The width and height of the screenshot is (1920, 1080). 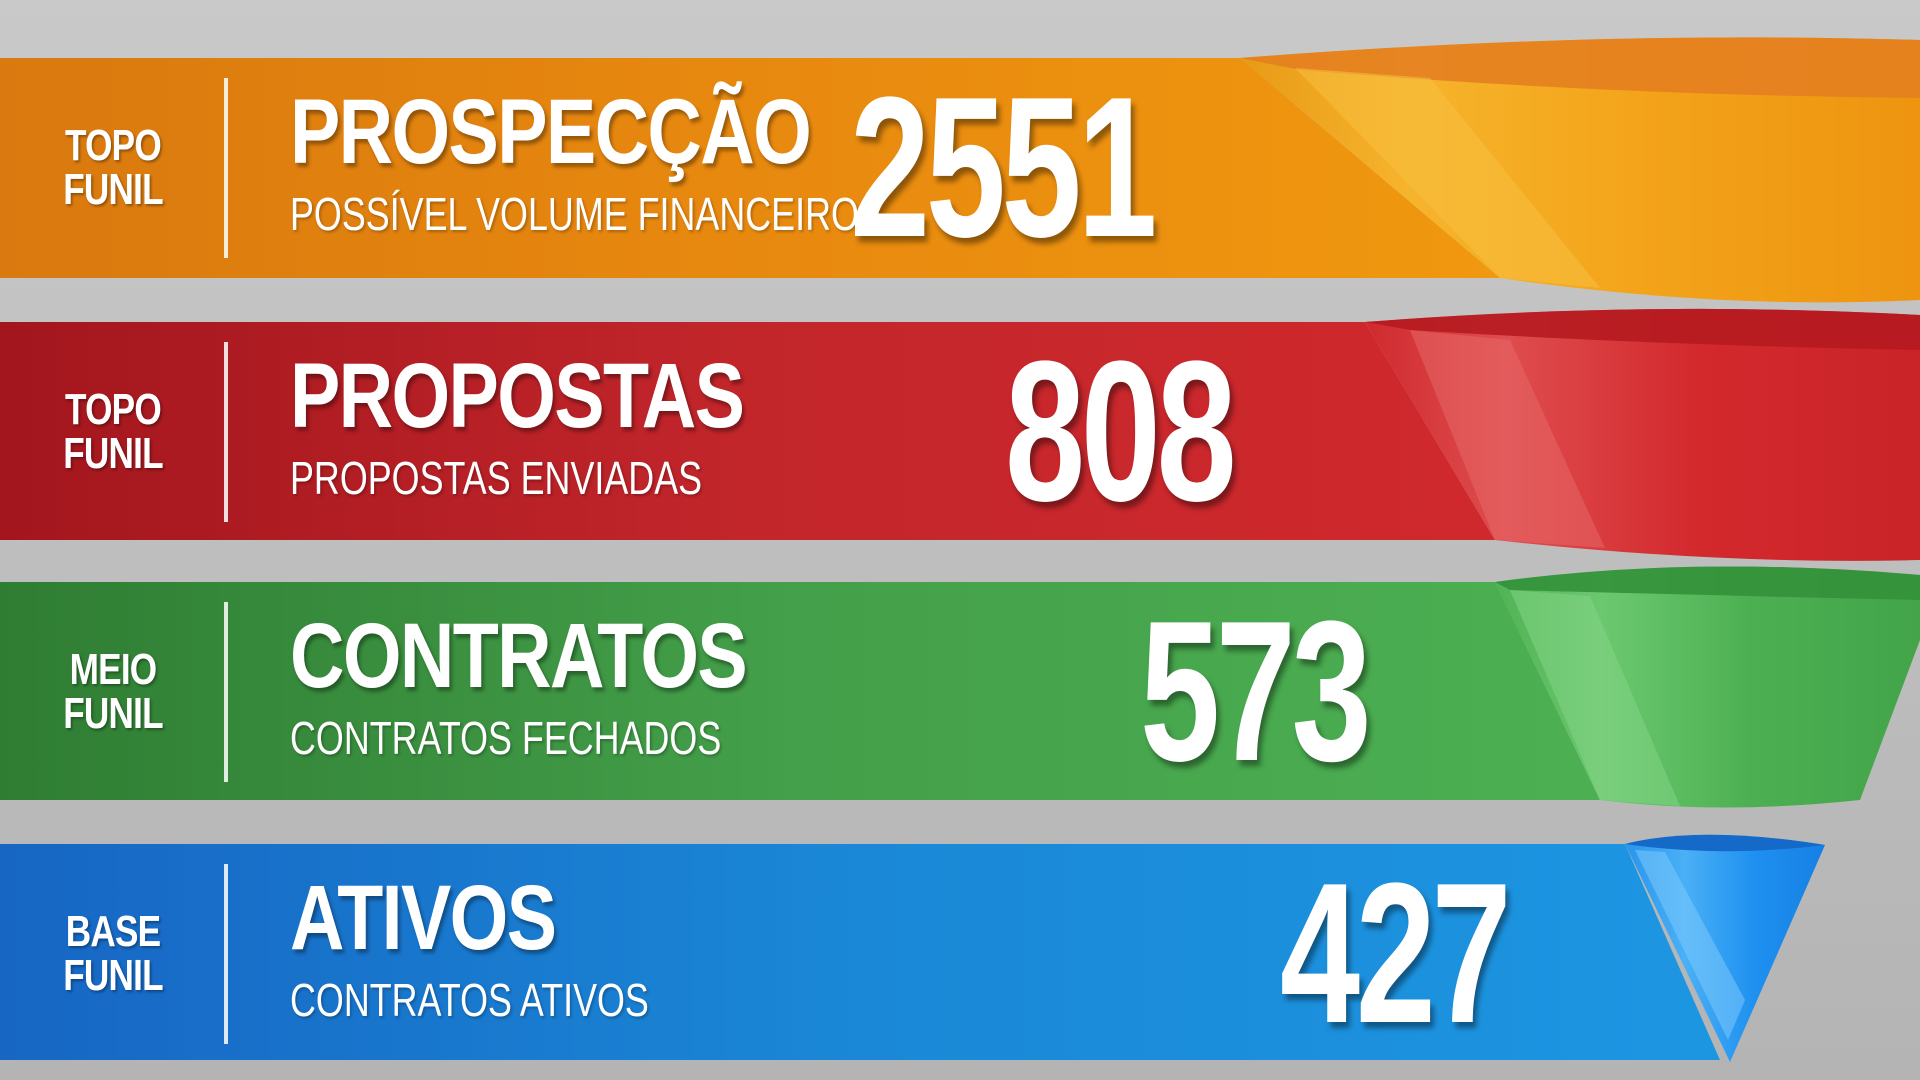 I want to click on stage-value: 2551, so click(x=1003, y=167).